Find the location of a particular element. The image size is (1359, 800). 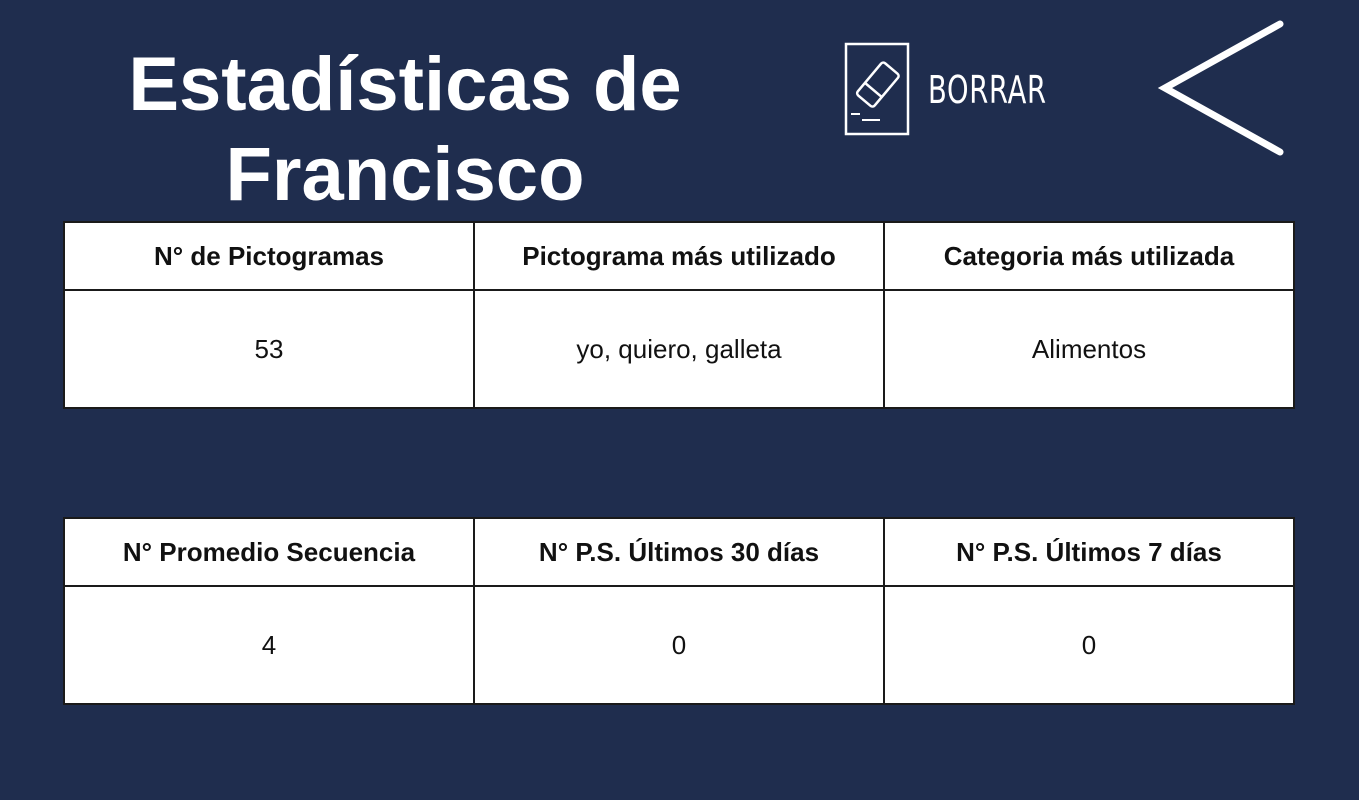

value-average-sequence: 4 is located at coordinates (269, 645).